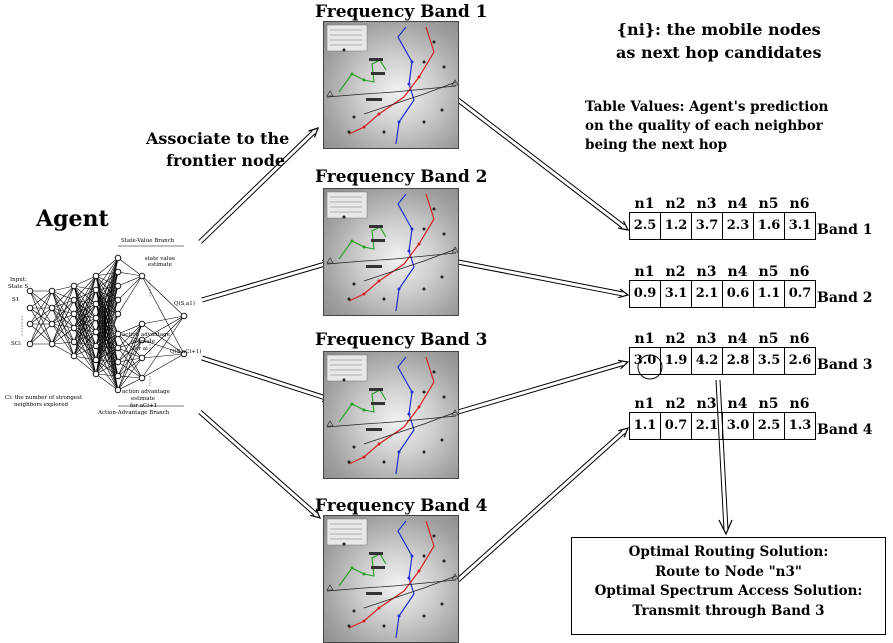  Describe the element at coordinates (707, 226) in the screenshot. I see `table-value-cell: 3.7` at that location.